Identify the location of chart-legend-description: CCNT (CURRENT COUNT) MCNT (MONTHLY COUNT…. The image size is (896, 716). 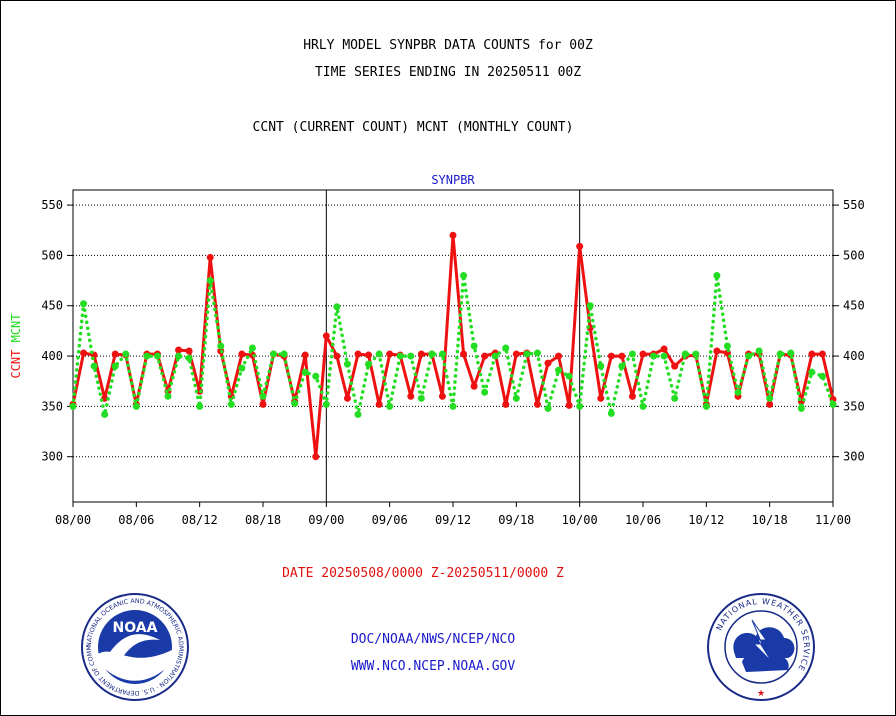
(413, 127).